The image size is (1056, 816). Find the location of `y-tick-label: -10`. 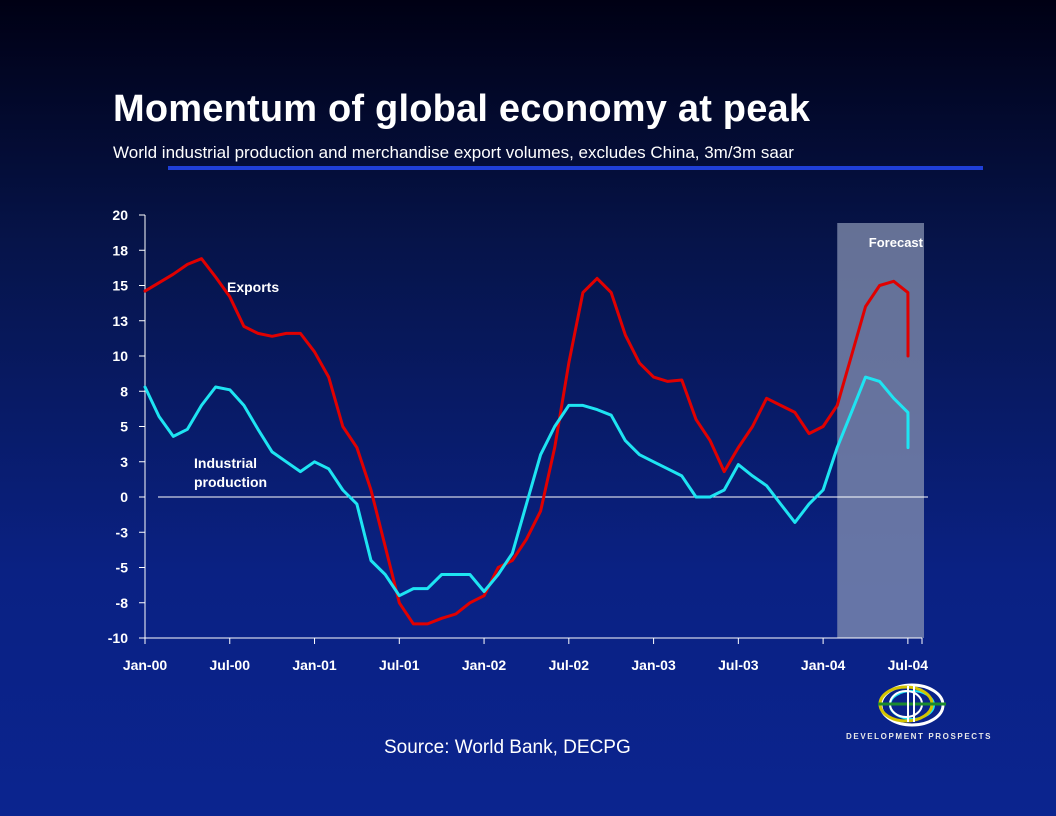

y-tick-label: -10 is located at coordinates (118, 638).